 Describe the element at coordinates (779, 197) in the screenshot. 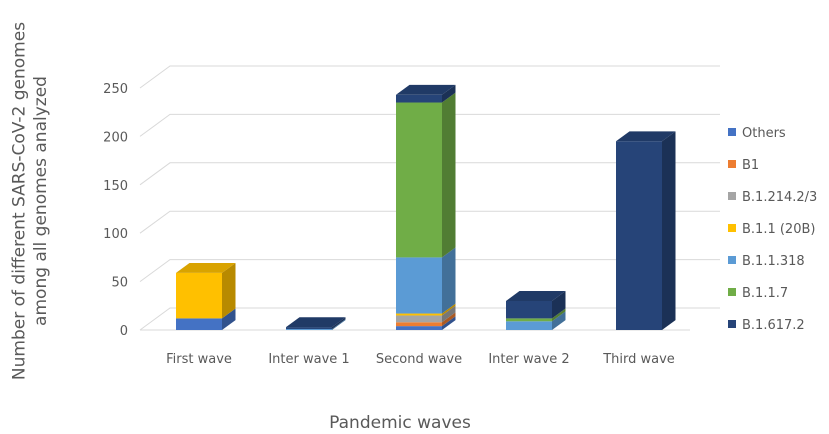

I see `legend-label: B.1.214.2/3` at that location.